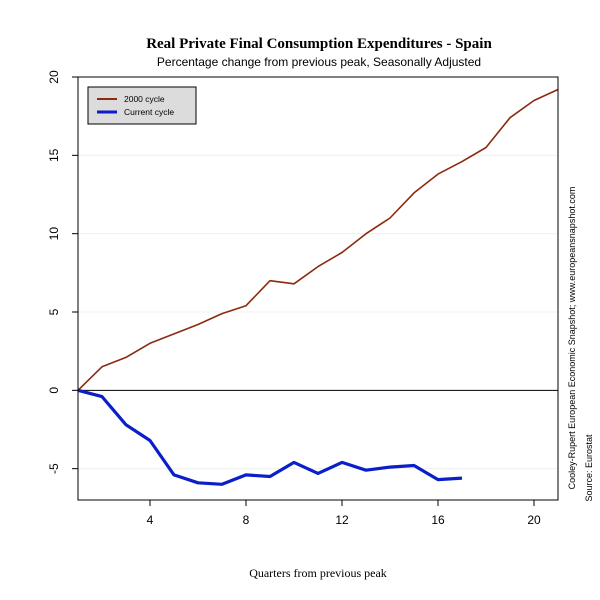  I want to click on y-tick-label: 20, so click(54, 77).